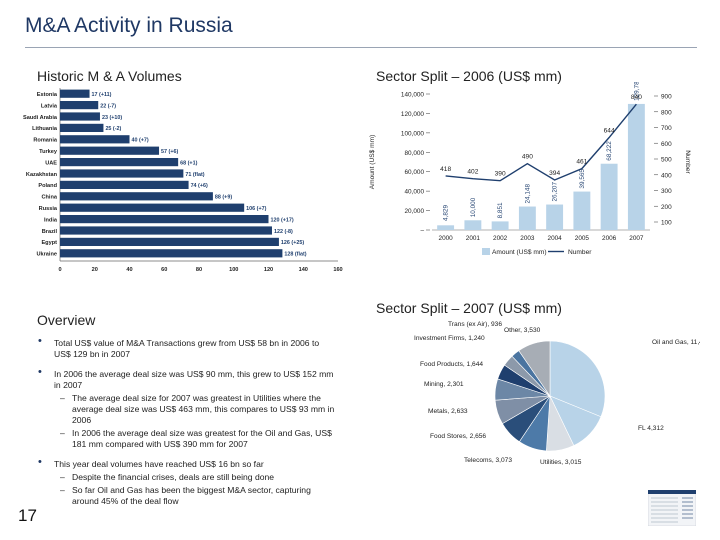 Image resolution: width=720 pixels, height=540 pixels. I want to click on number-point-label: 394, so click(554, 173).